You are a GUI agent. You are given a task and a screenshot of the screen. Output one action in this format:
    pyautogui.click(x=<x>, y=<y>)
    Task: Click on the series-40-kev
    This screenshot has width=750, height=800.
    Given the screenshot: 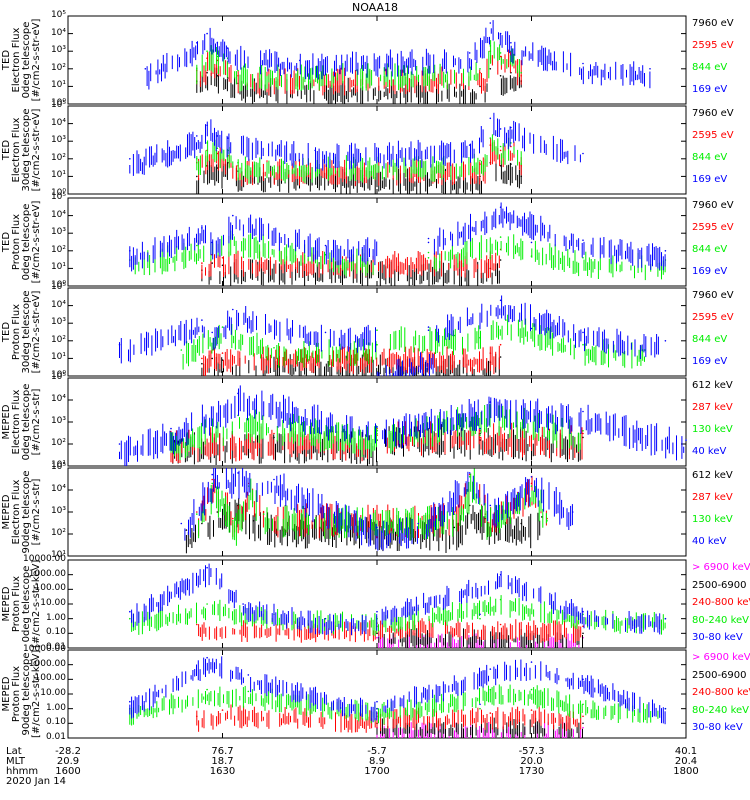 What is the action you would take?
    pyautogui.click(x=377, y=509)
    